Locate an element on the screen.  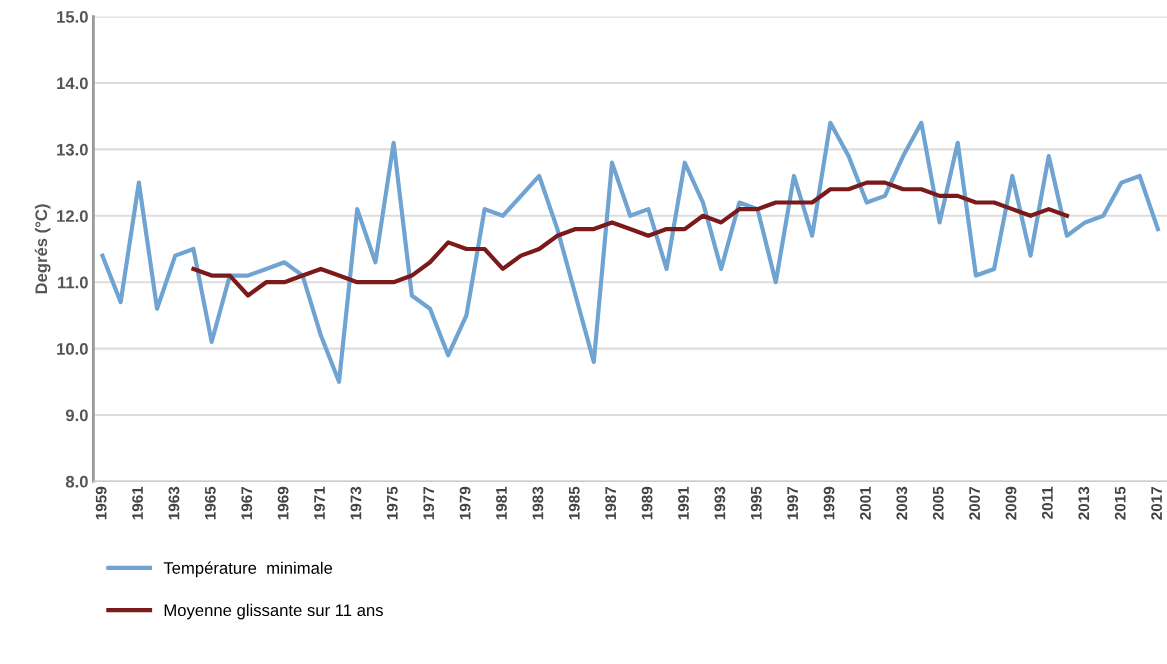
x-tick-label: 1979 is located at coordinates (465, 503).